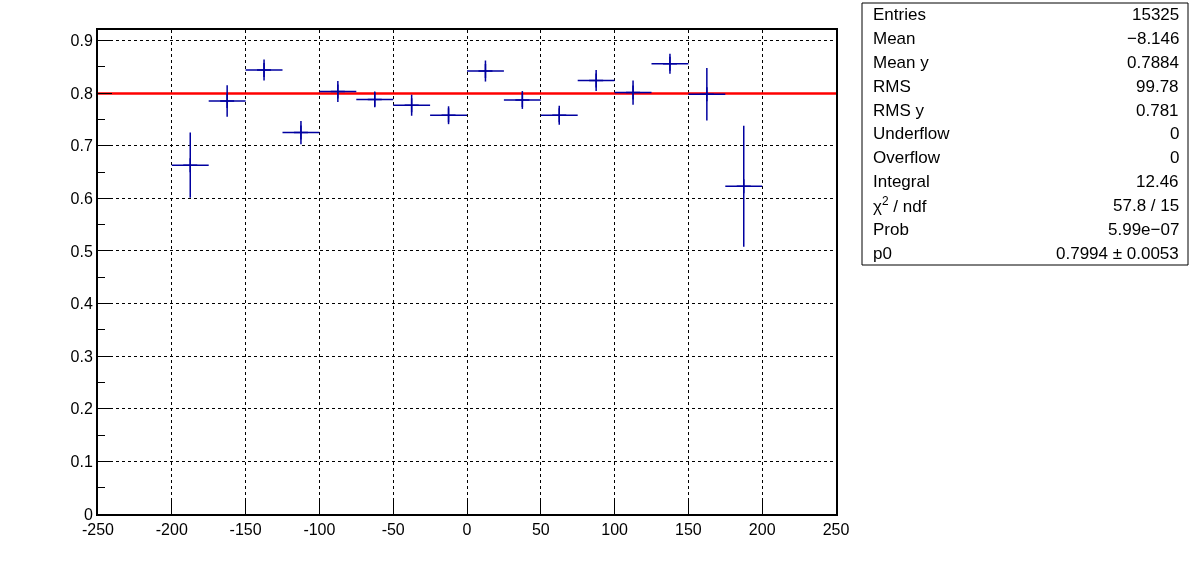 This screenshot has height=572, width=1196. What do you see at coordinates (98, 530) in the screenshot?
I see `x-tick-label: -250` at bounding box center [98, 530].